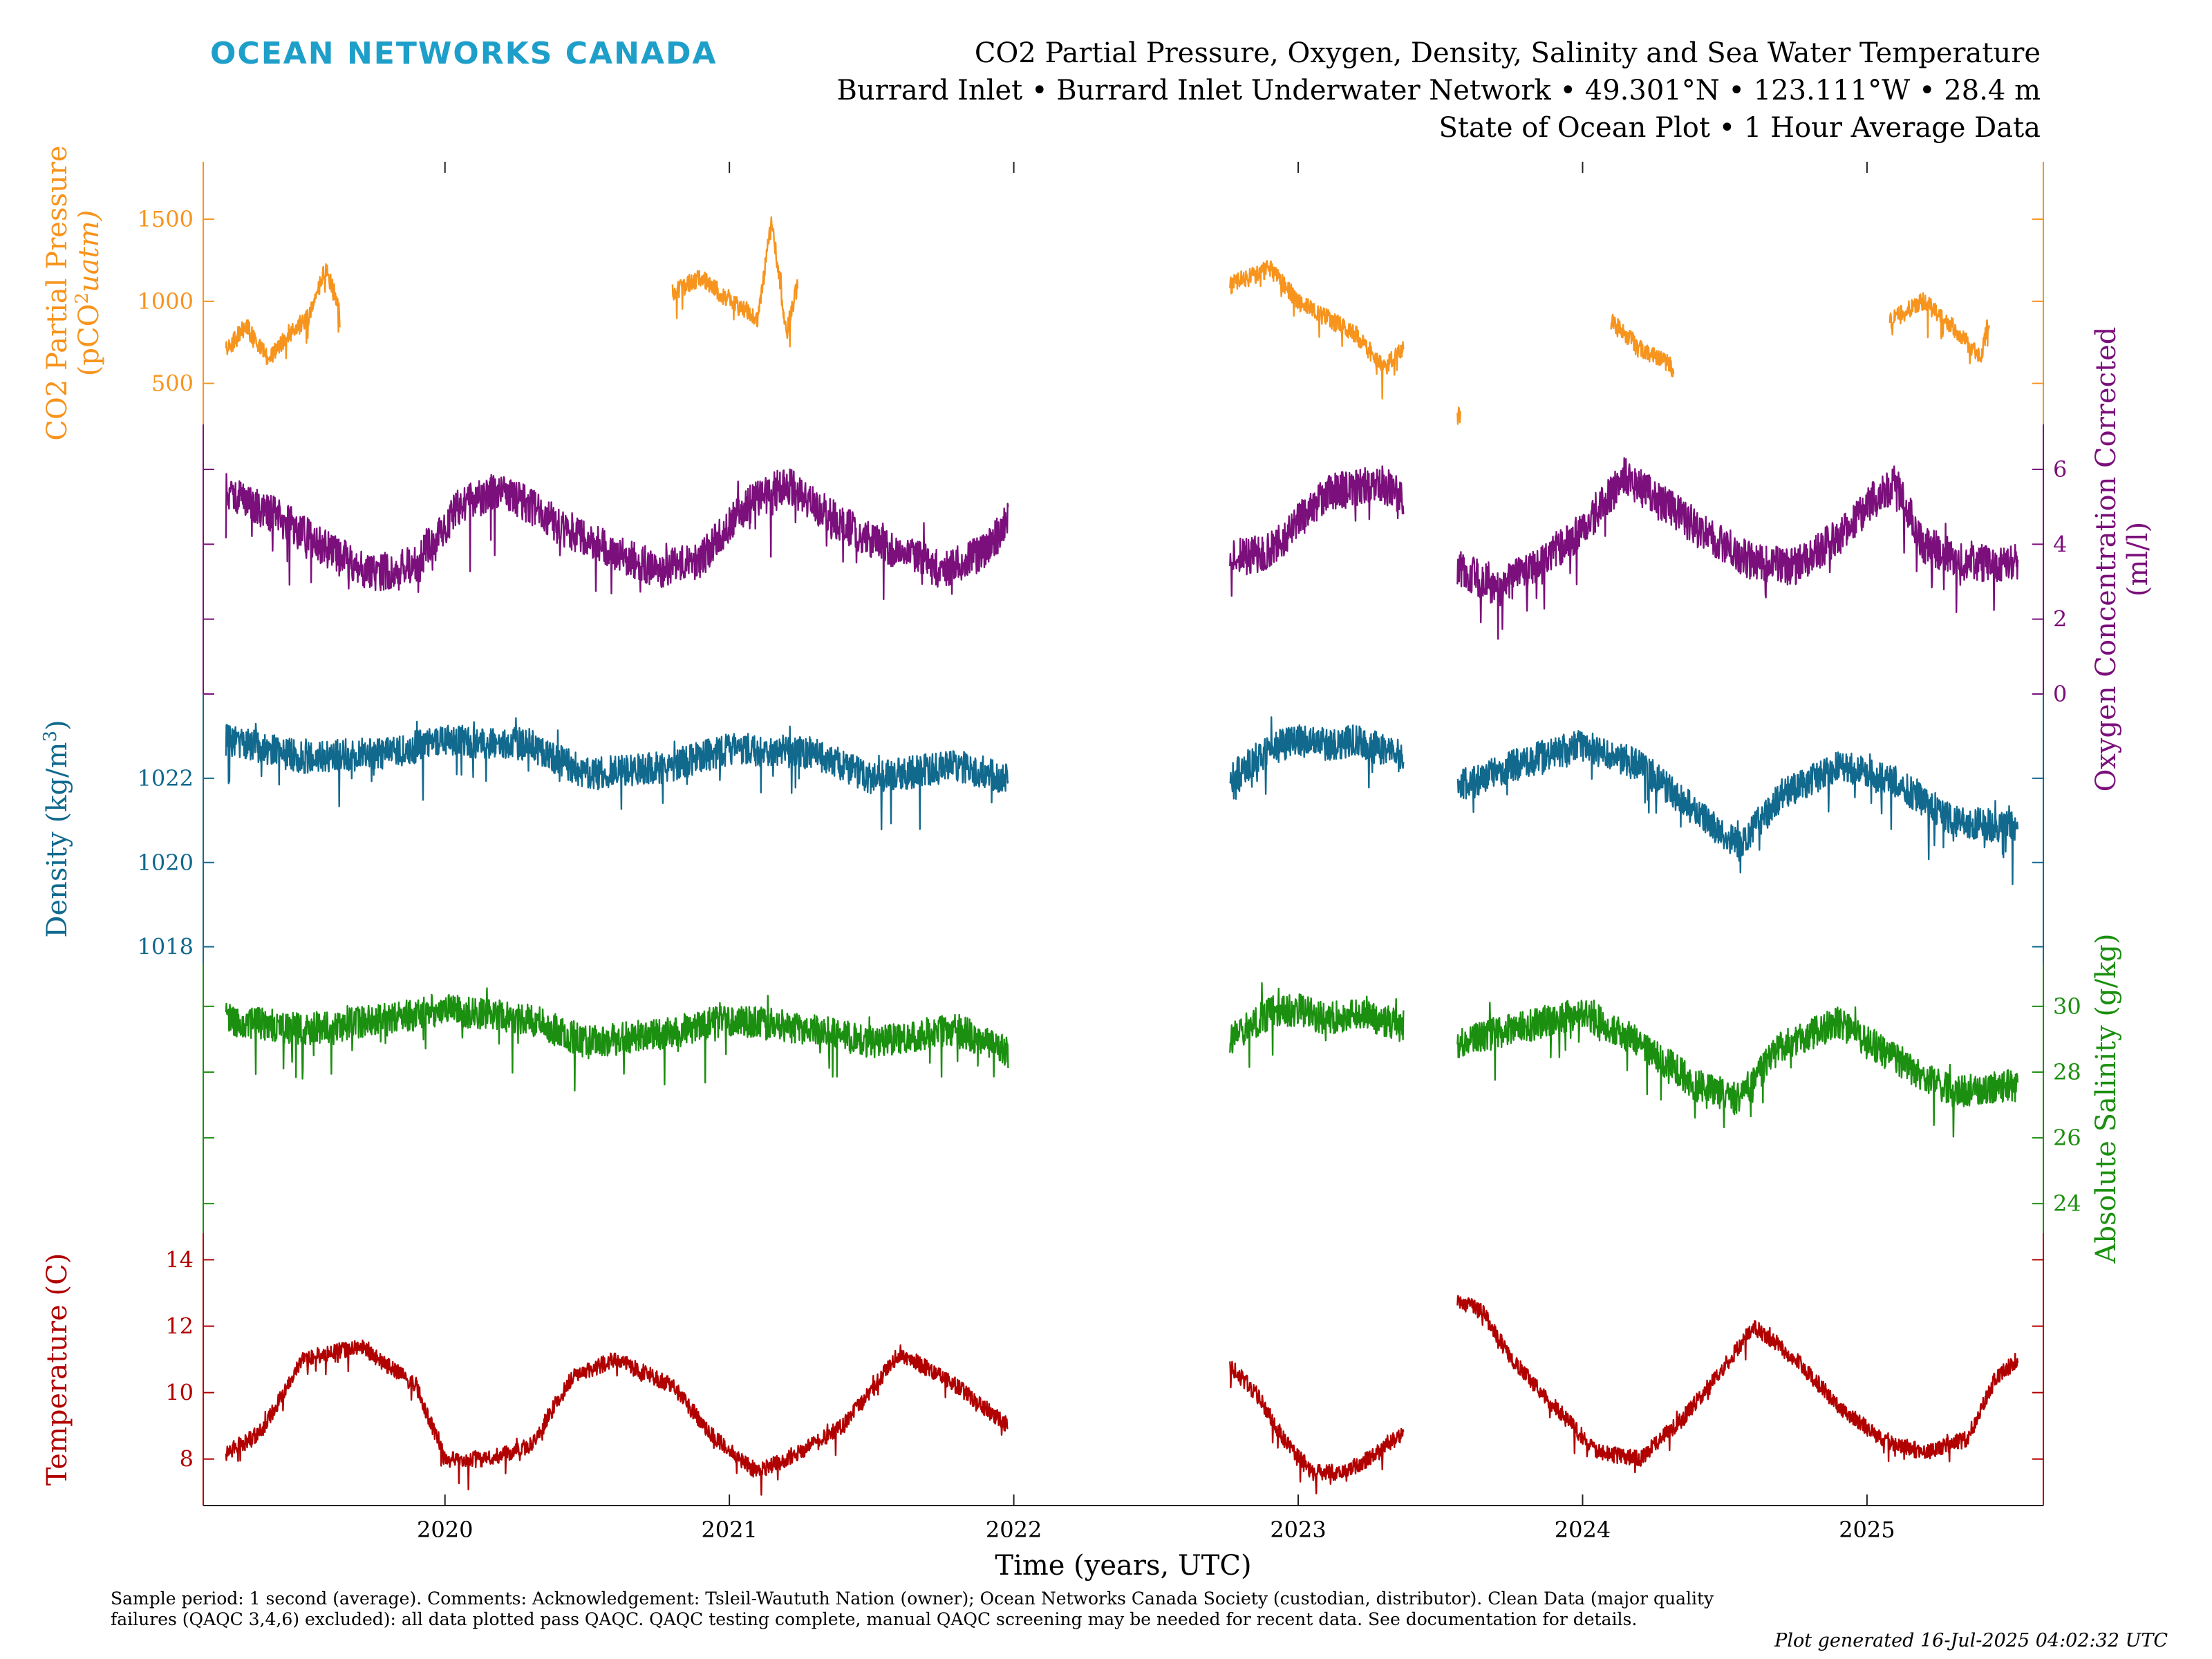  I want to click on temperature-y-label-text: Temperature (C), so click(57, 1370).